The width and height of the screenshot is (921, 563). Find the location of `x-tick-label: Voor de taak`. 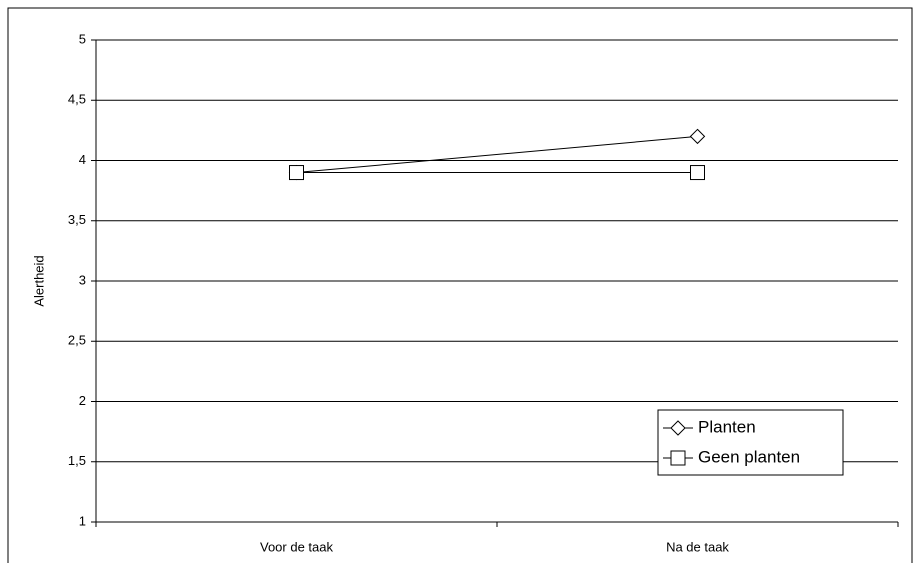

x-tick-label: Voor de taak is located at coordinates (296, 546).